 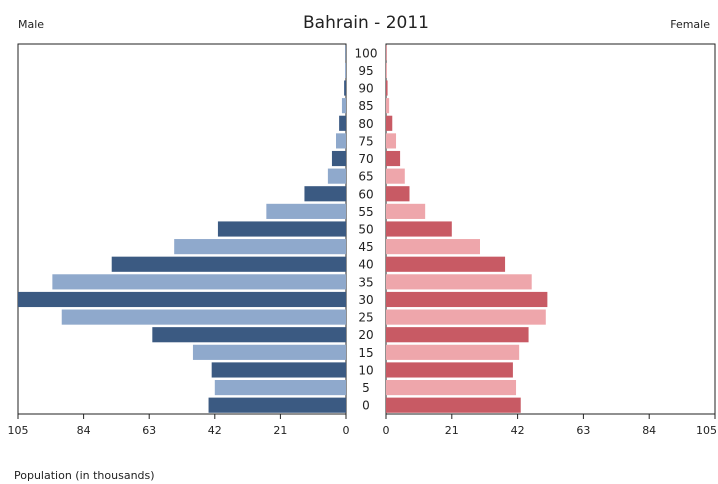 I want to click on age-label: 55, so click(x=365, y=212).